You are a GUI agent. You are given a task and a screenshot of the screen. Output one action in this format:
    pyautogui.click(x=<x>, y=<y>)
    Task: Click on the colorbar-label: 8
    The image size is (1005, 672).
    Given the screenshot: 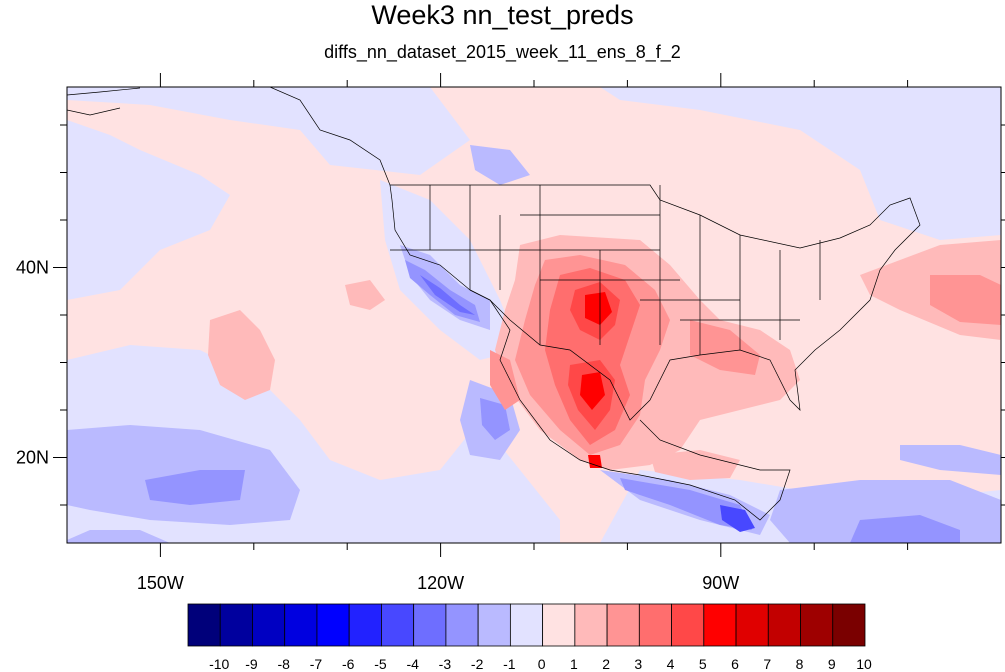 What is the action you would take?
    pyautogui.click(x=800, y=664)
    